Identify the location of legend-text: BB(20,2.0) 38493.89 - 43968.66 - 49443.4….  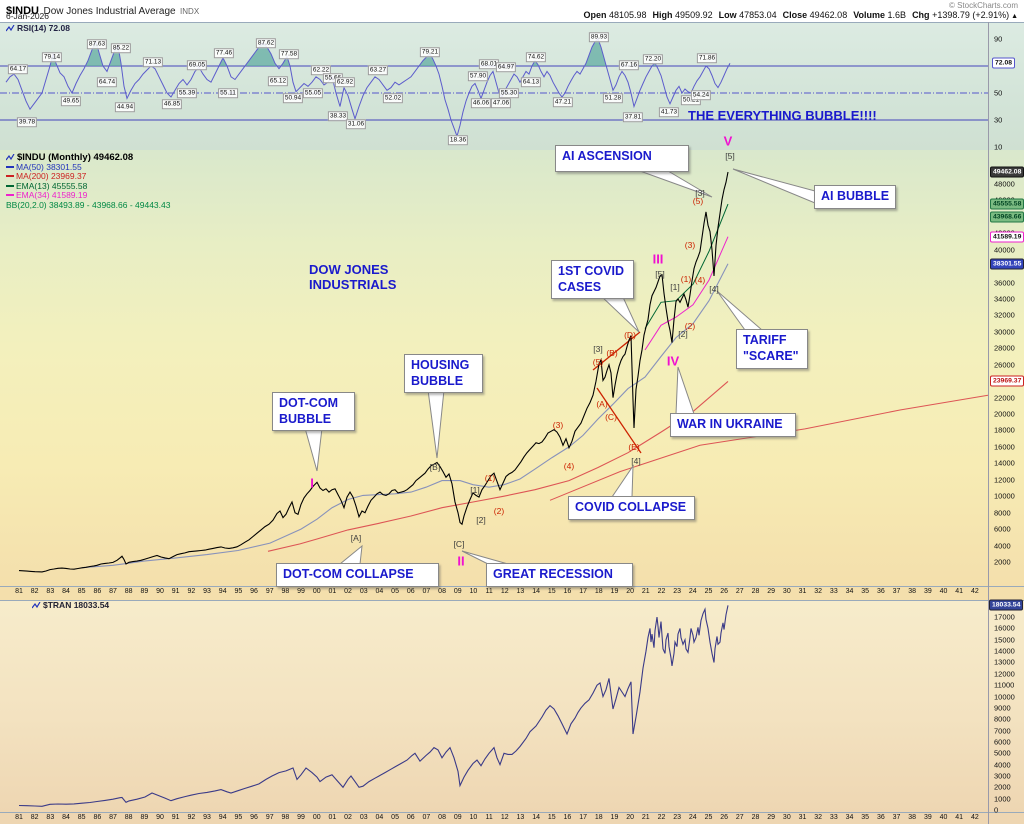
(88, 204).